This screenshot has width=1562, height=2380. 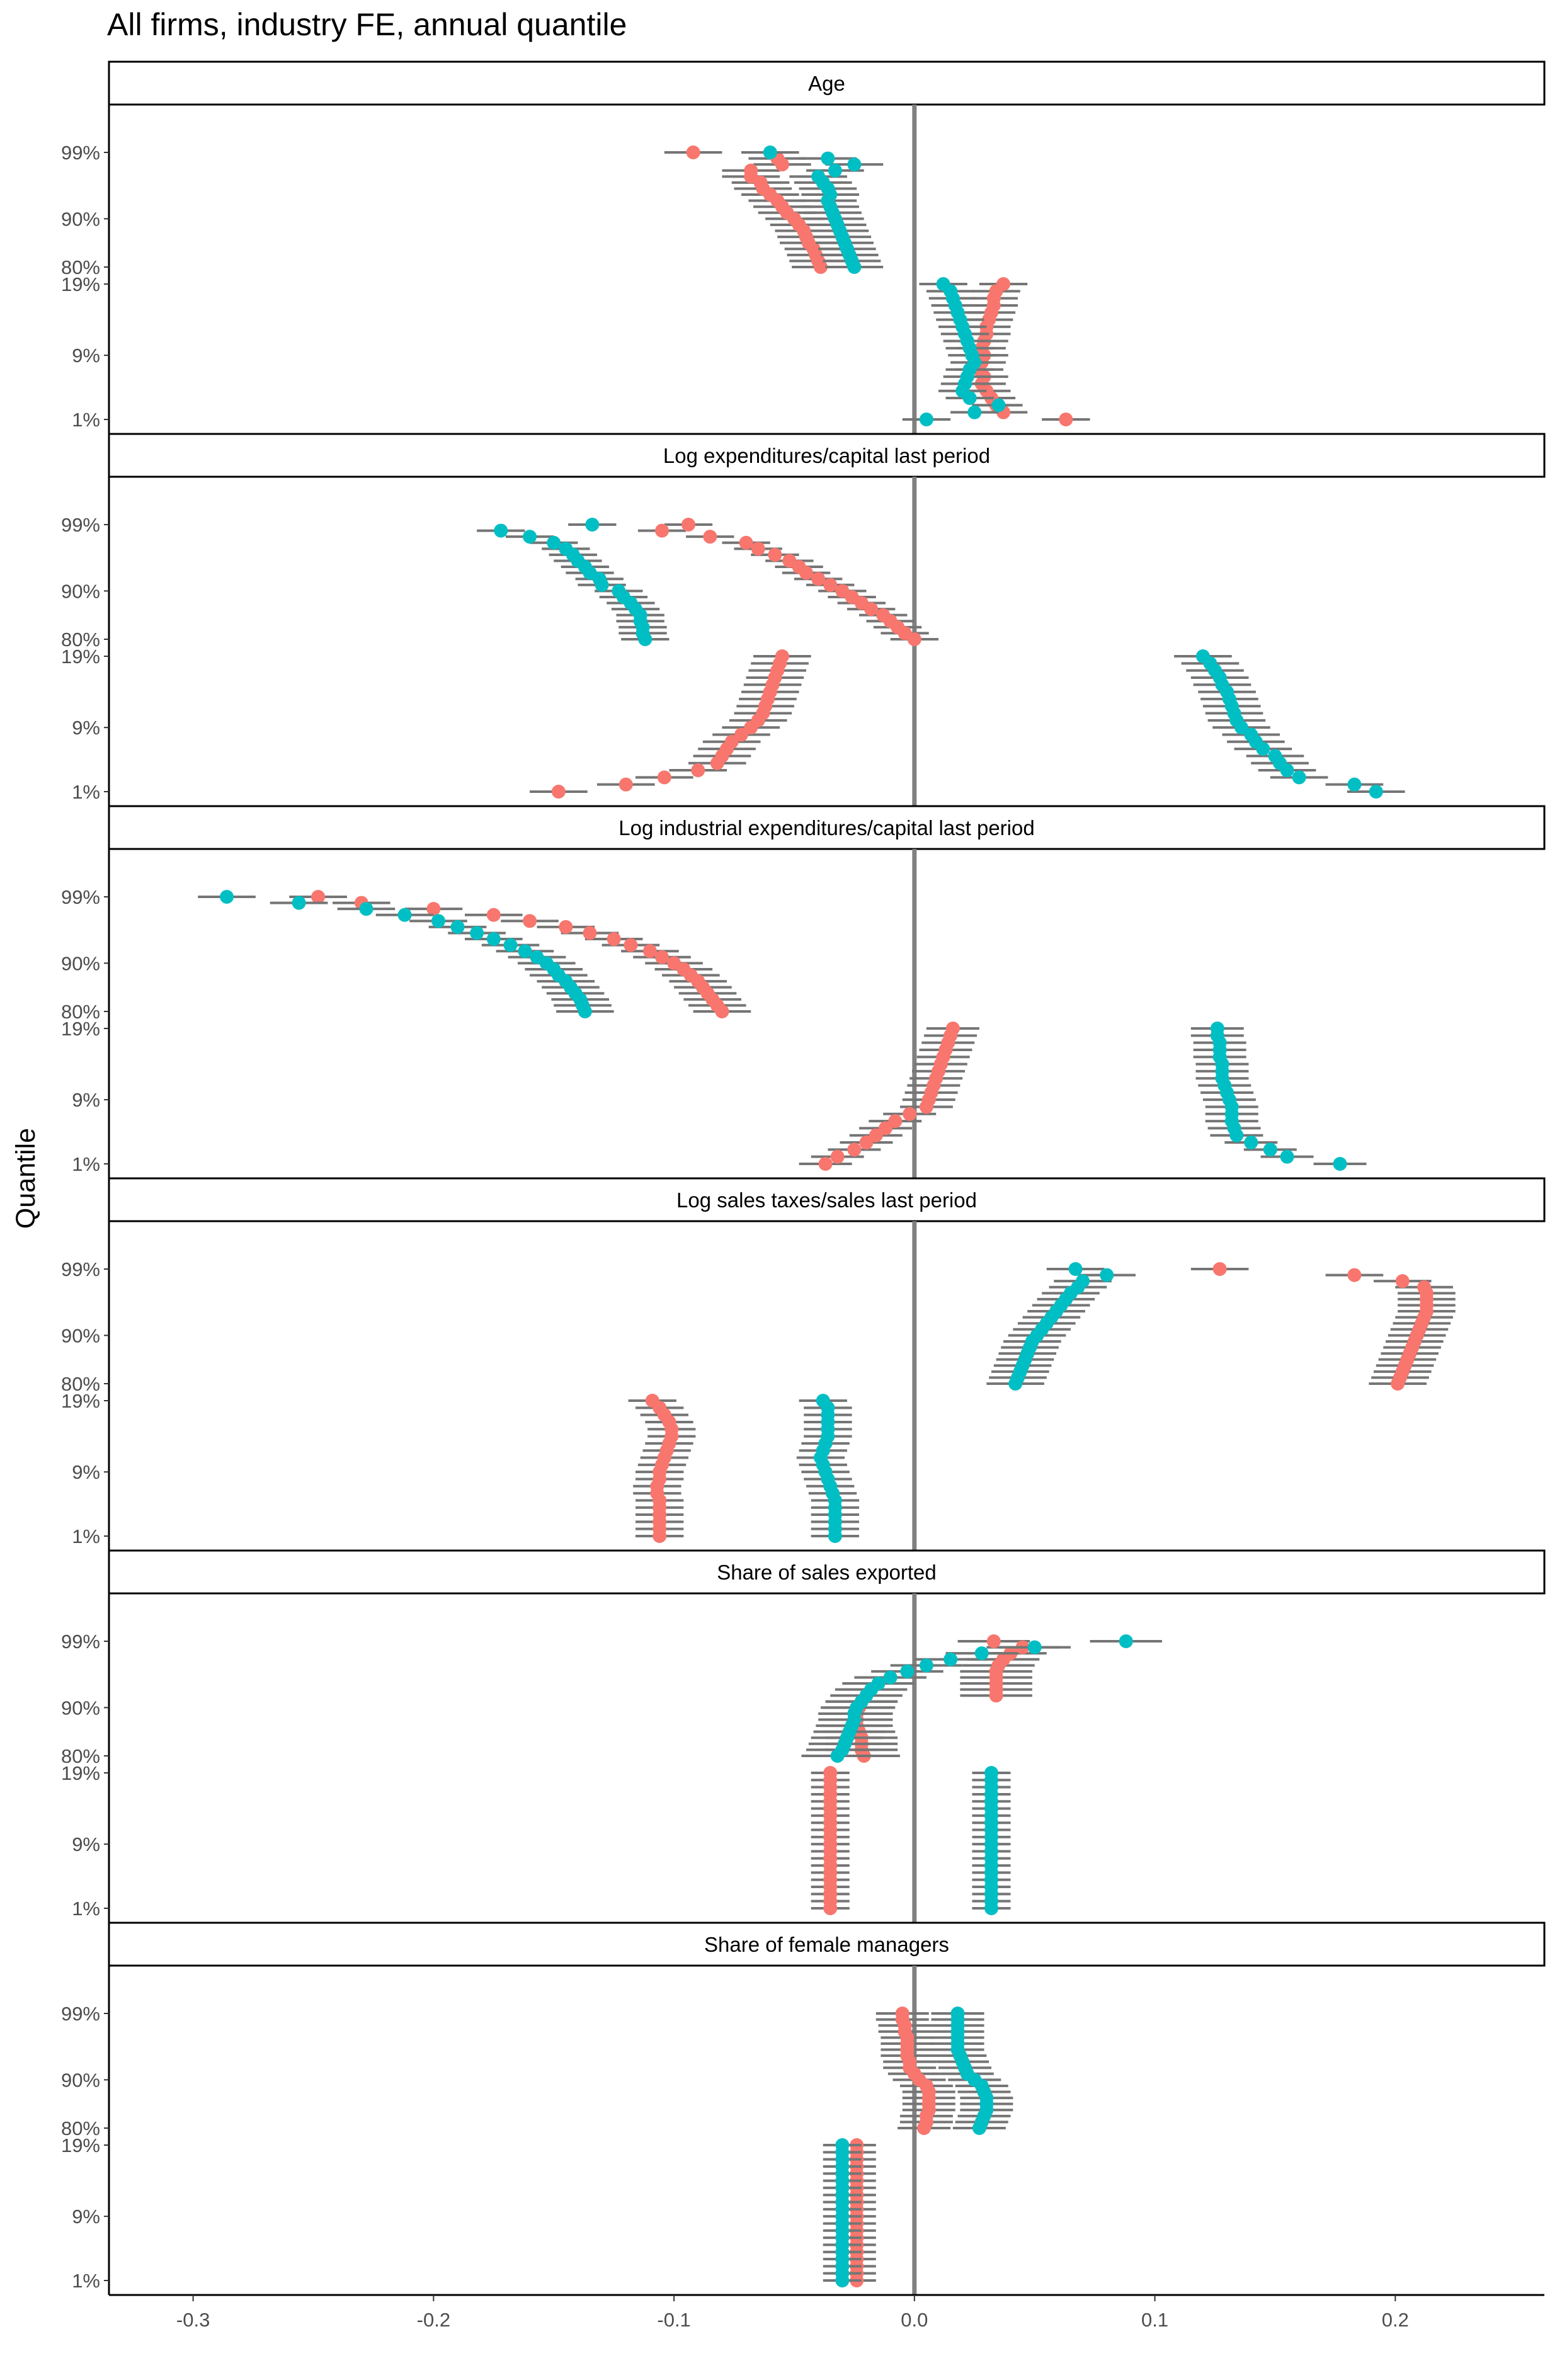 I want to click on y-axis-title: Quantile, so click(x=26, y=1178).